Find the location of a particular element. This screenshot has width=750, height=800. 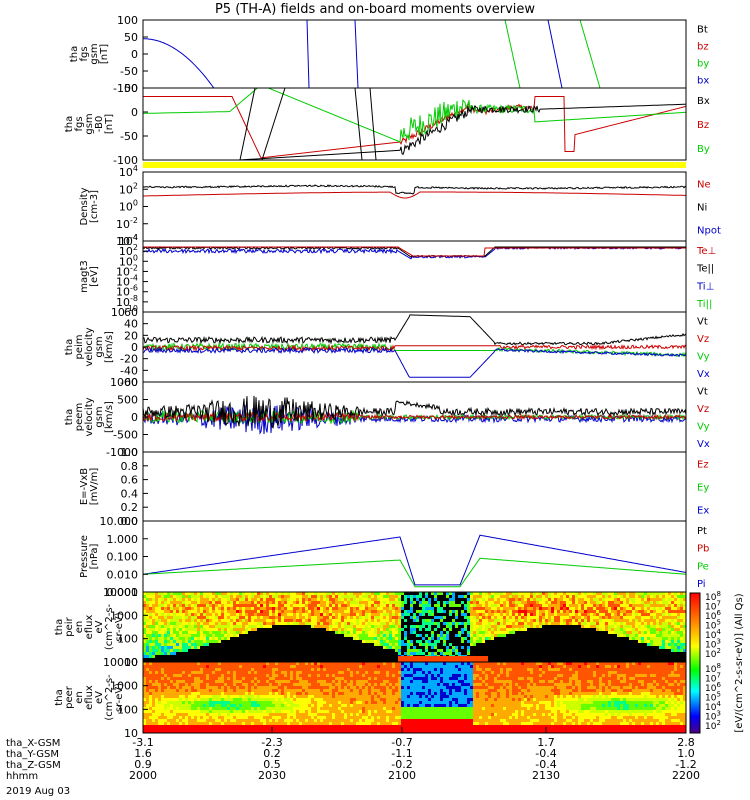

y-tick-label: 0.100 is located at coordinates (123, 557).